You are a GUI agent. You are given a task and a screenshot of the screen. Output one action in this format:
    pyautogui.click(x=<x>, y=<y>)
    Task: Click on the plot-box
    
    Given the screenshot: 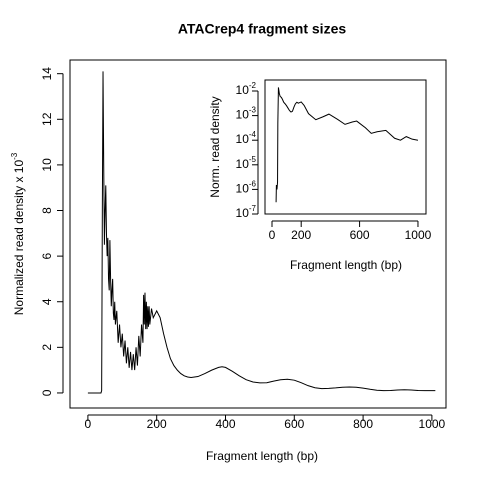 What is the action you would take?
    pyautogui.click(x=345, y=147)
    